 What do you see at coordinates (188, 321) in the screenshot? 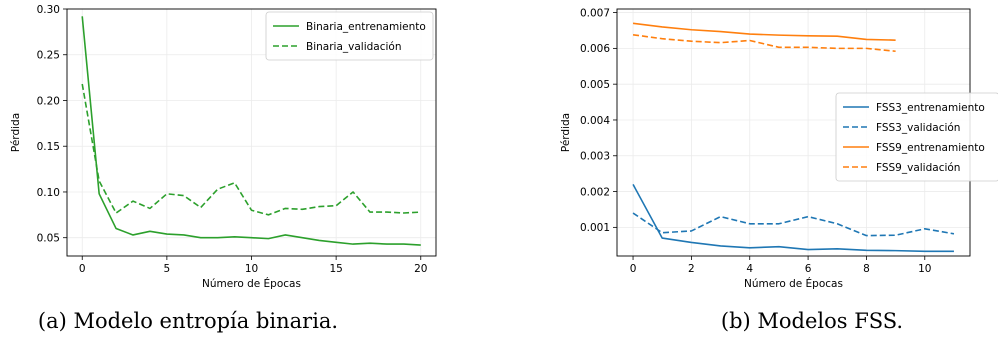
I see `chart-0-caption: (a) Modelo entropía binaria.` at bounding box center [188, 321].